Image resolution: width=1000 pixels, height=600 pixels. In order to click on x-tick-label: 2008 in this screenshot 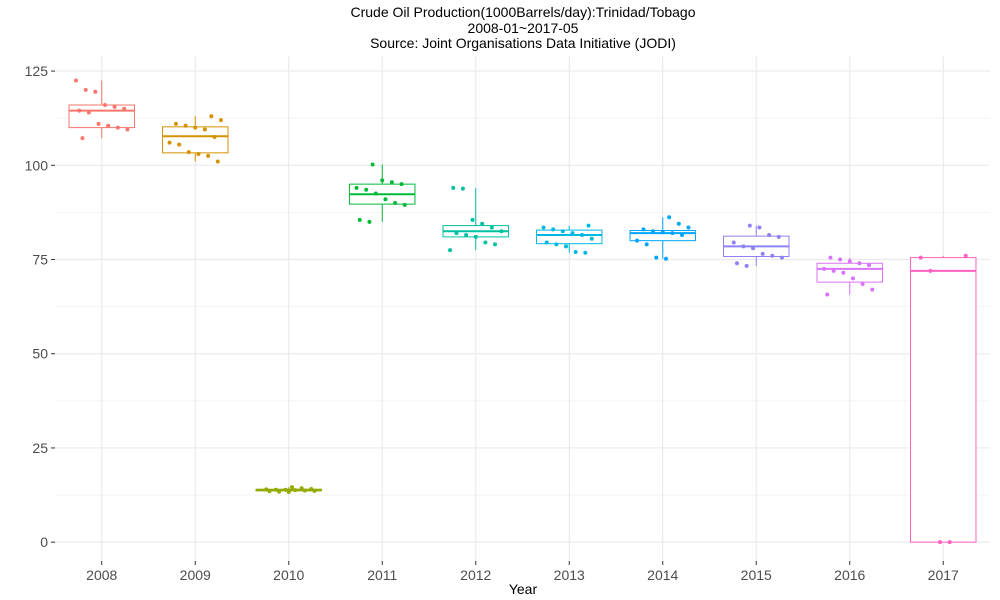, I will do `click(101, 575)`.